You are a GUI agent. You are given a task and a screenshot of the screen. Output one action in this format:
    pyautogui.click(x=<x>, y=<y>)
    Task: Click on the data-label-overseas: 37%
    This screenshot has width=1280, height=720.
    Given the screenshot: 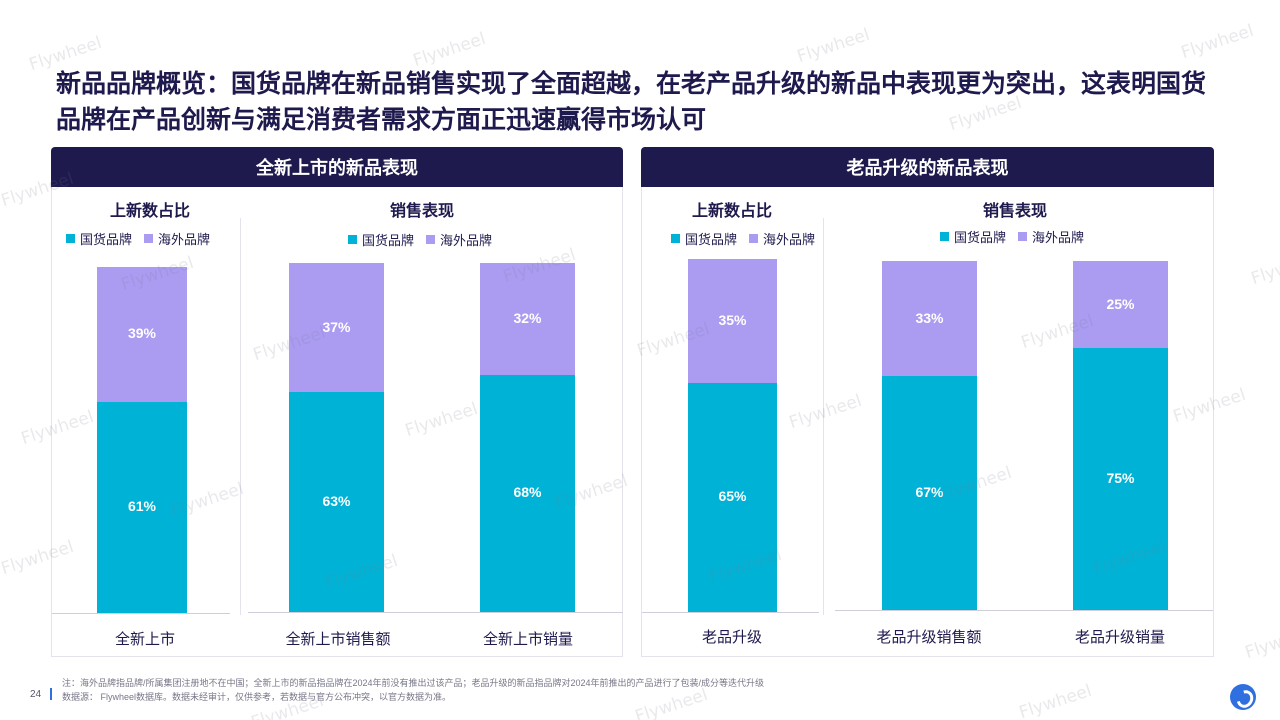 What is the action you would take?
    pyautogui.click(x=336, y=326)
    